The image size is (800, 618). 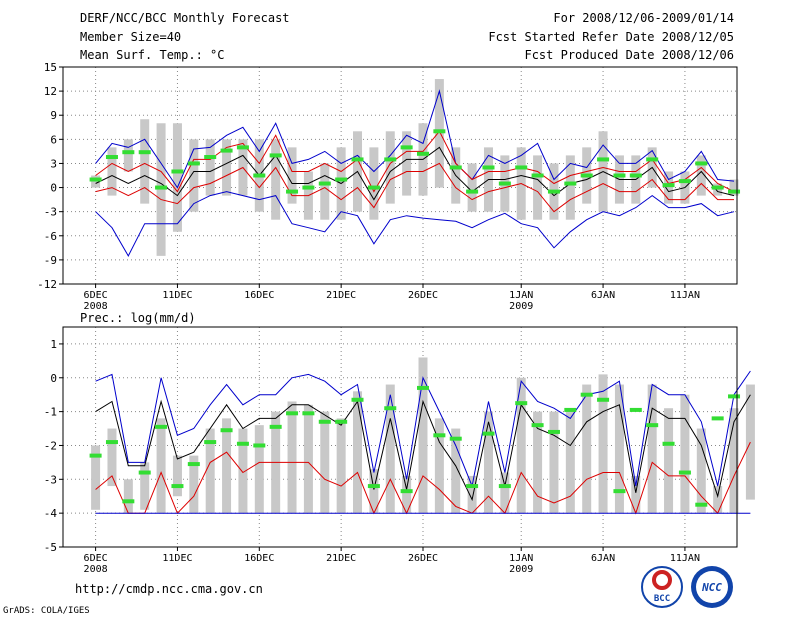 What do you see at coordinates (415, 224) in the screenshot?
I see `temp-series-min` at bounding box center [415, 224].